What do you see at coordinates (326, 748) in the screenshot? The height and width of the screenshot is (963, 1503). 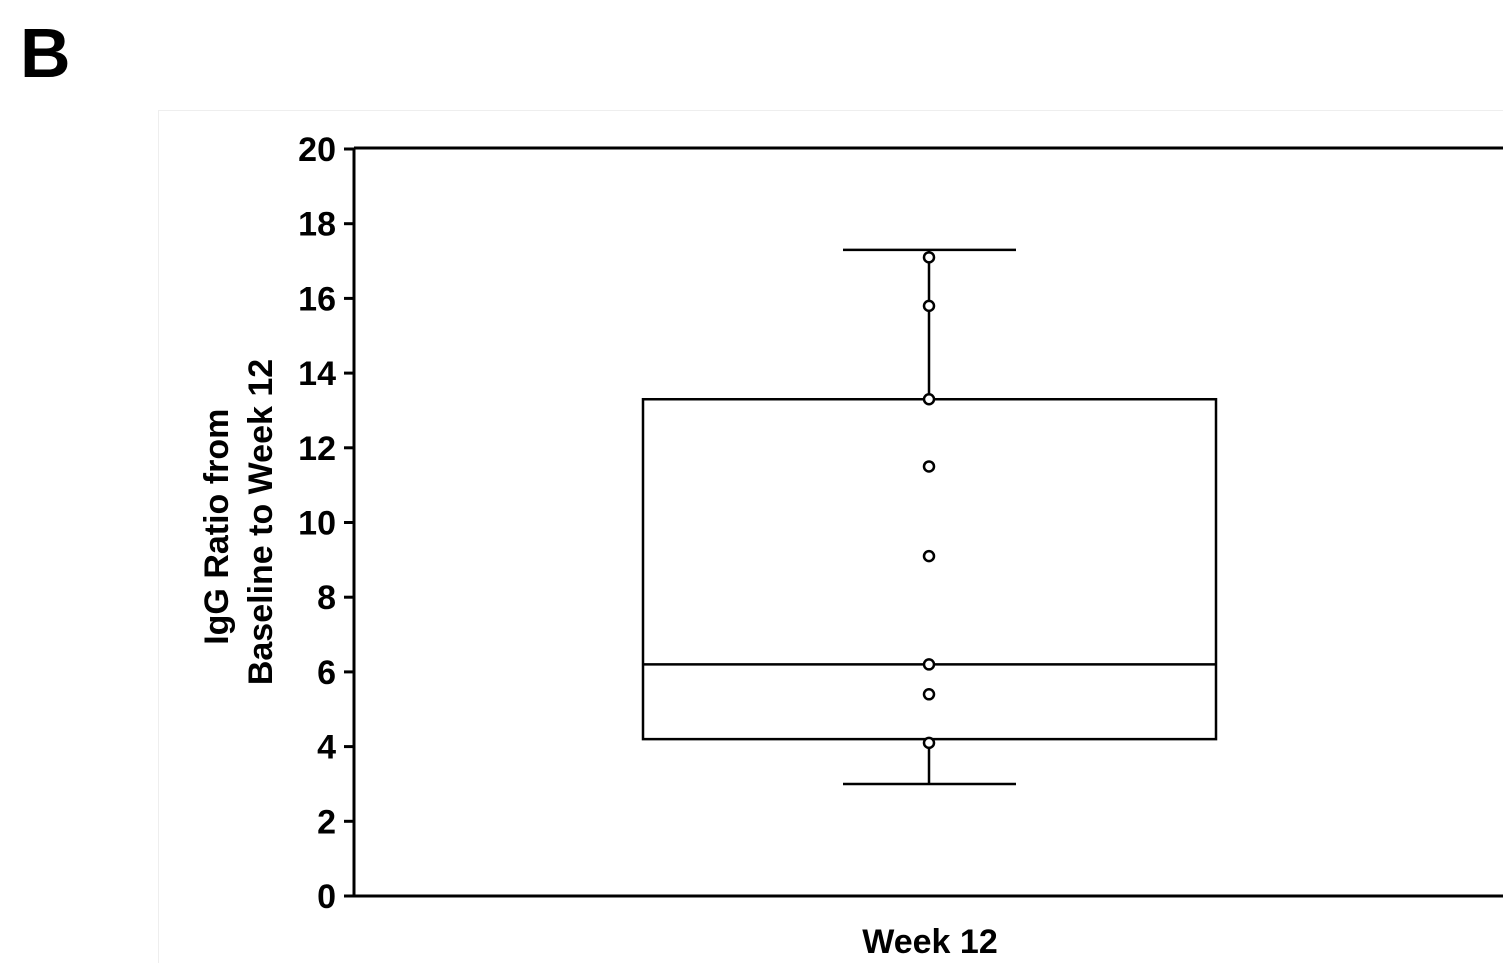 I see `y-tick-label: 4` at bounding box center [326, 748].